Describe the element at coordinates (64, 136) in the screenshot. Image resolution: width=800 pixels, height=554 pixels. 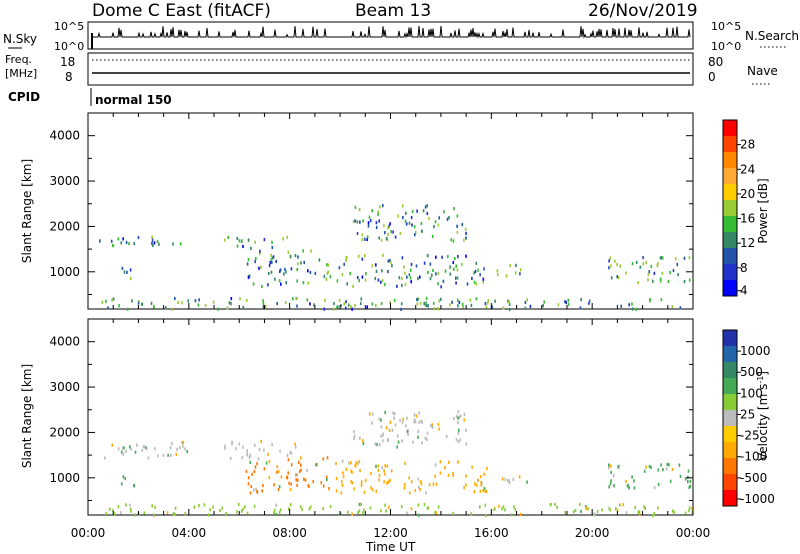
I see `y-tick-label: 4000` at that location.